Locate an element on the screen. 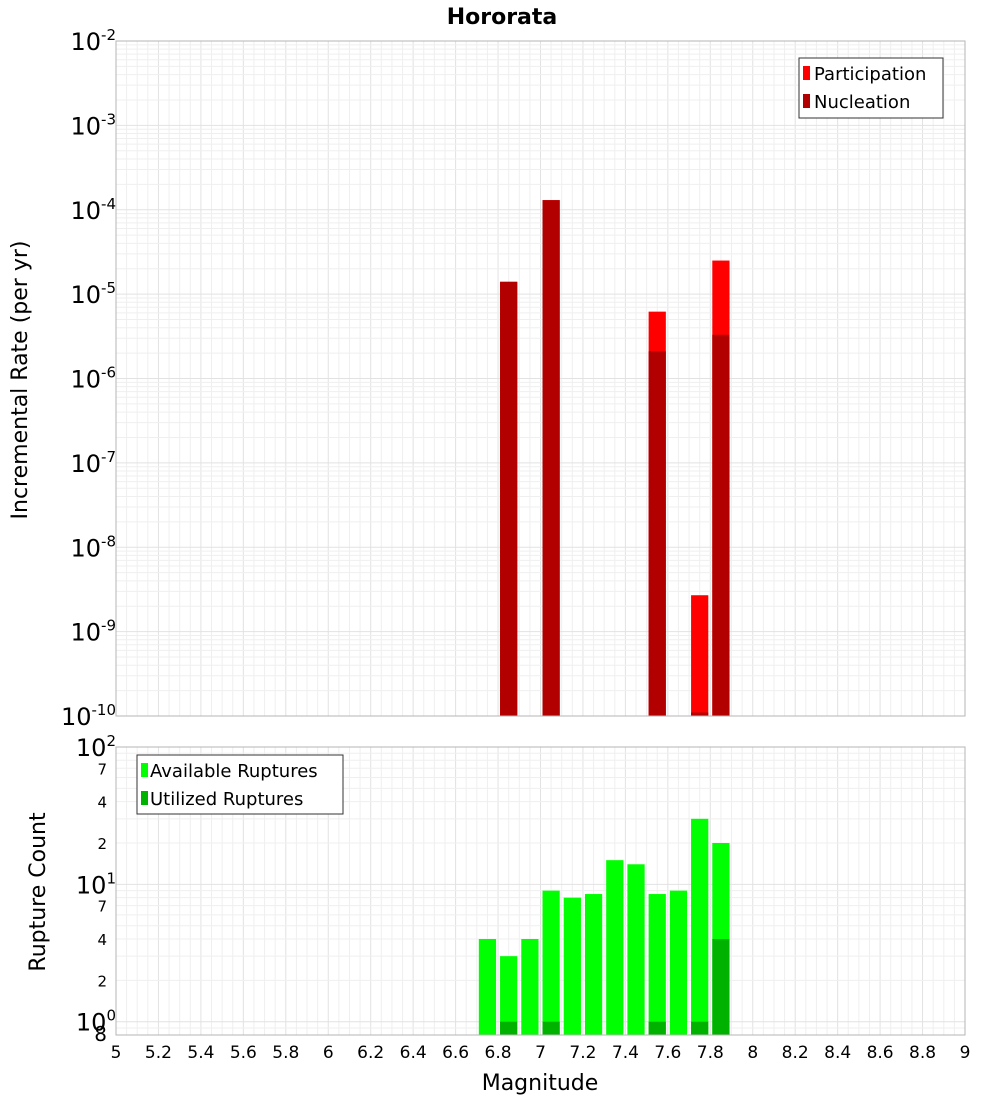 Image resolution: width=1000 pixels, height=1100 pixels. legend-label-utilized: Utilized Ruptures is located at coordinates (226, 799).